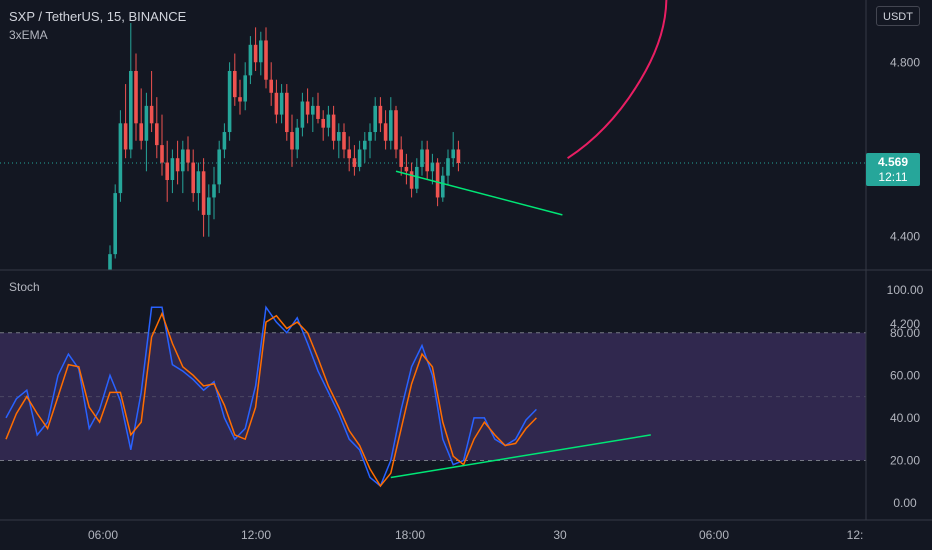 This screenshot has height=550, width=932. What do you see at coordinates (893, 162) in the screenshot?
I see `last-price-value: 4.569` at bounding box center [893, 162].